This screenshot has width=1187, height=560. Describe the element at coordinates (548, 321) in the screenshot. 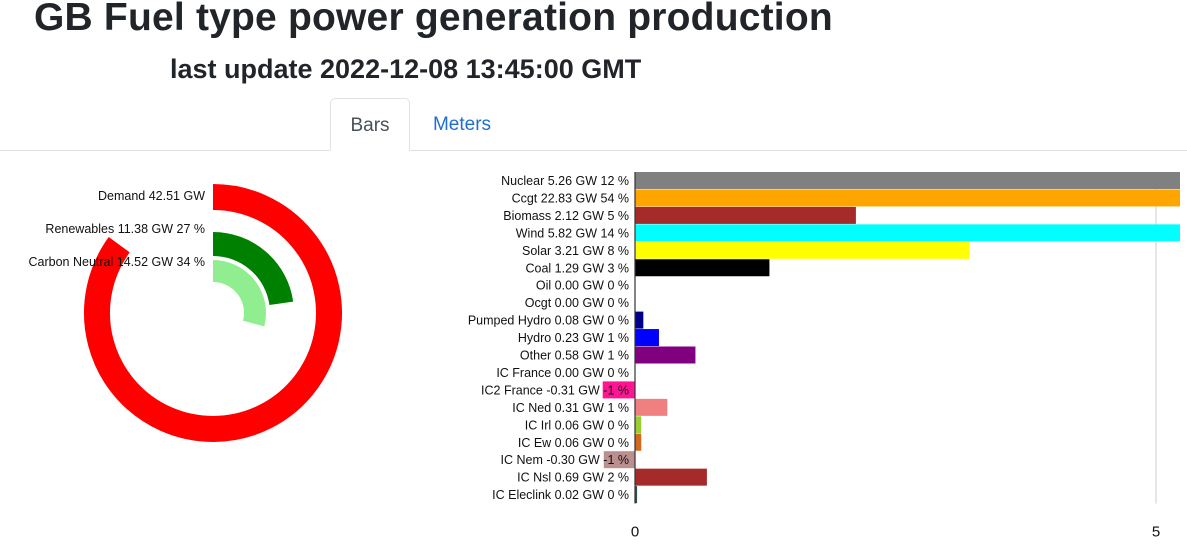

I see `bar-label: Pumped Hydro 0.08 GW 0 %` at that location.